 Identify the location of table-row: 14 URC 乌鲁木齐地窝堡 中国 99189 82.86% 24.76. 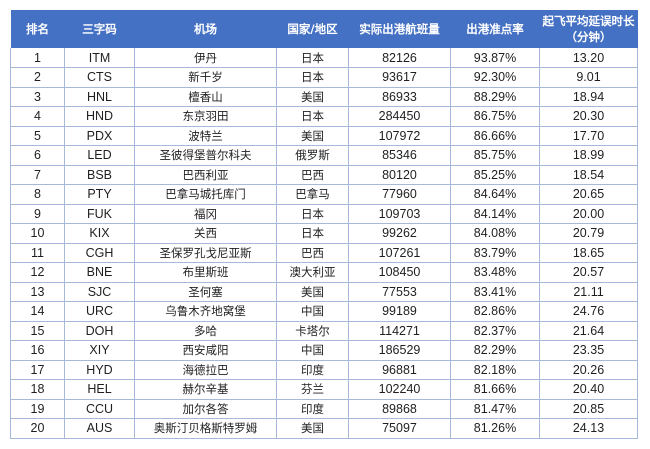
(324, 311).